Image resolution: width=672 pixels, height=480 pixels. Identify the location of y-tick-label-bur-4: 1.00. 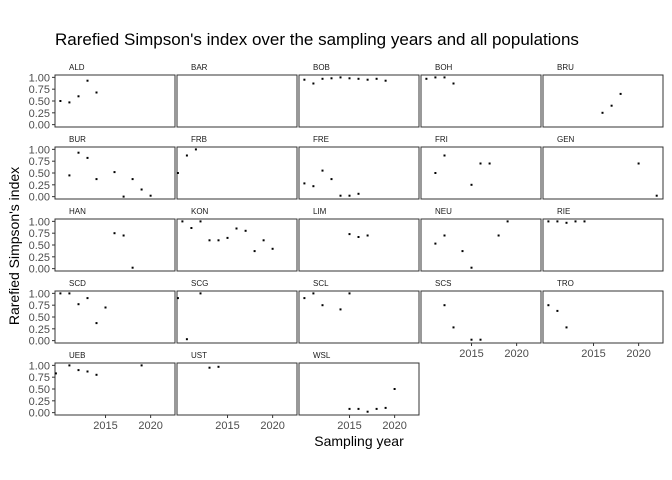
(39, 150).